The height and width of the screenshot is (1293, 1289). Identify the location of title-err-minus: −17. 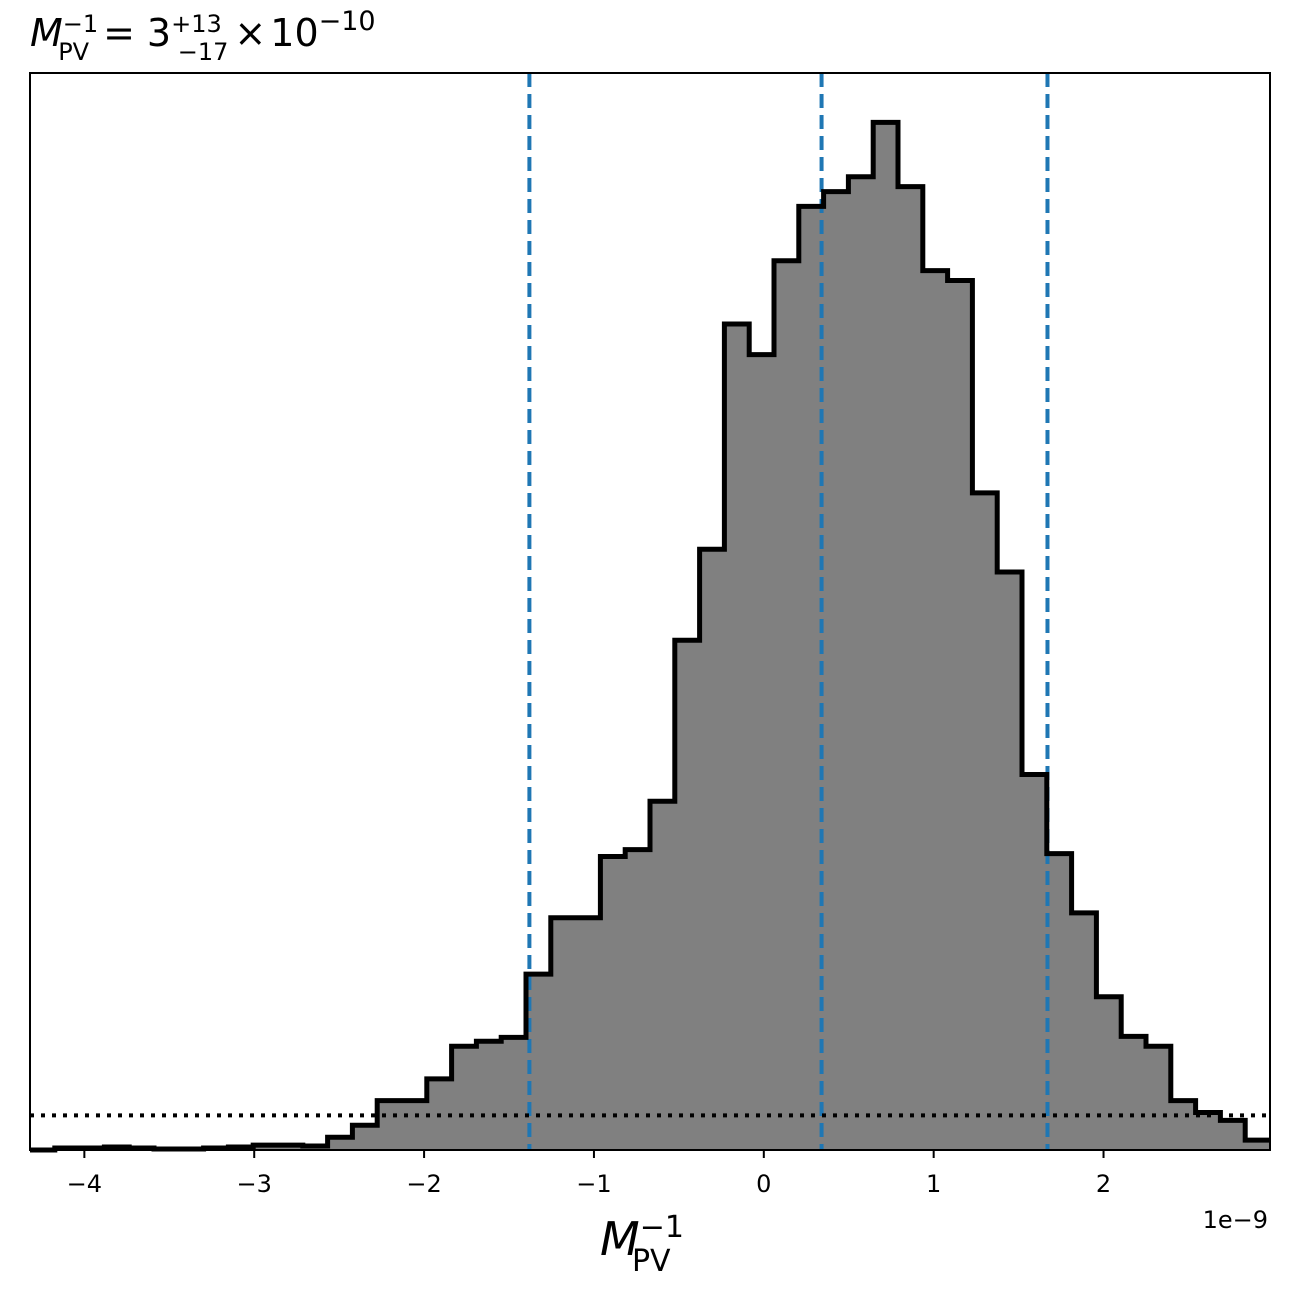
(203, 52).